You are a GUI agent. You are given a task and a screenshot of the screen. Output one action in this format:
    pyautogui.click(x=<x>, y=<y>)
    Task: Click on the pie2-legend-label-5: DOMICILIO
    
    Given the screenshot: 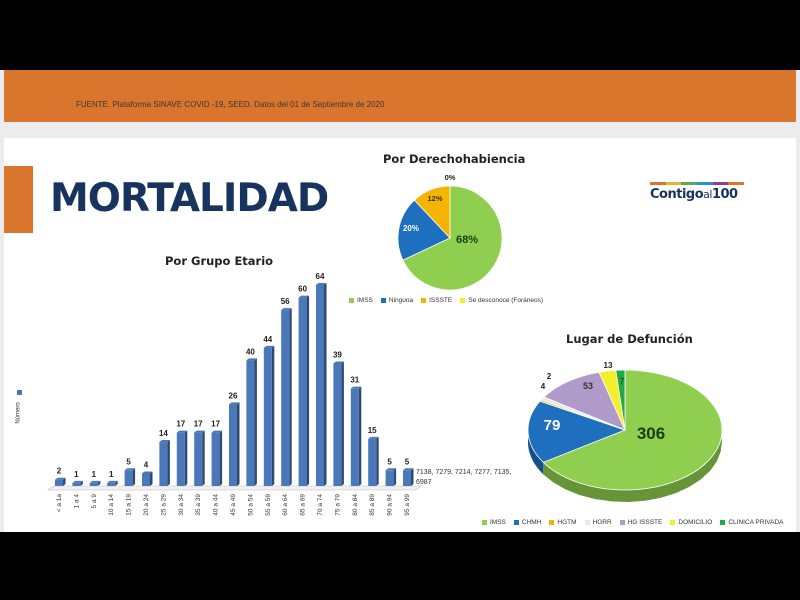 What is the action you would take?
    pyautogui.click(x=695, y=522)
    